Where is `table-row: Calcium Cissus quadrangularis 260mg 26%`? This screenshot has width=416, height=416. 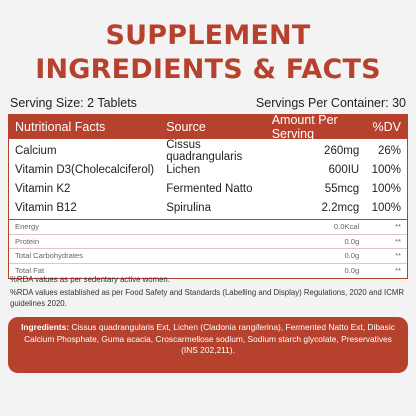
table-row: Calcium Cissus quadrangularis 260mg 26% is located at coordinates (208, 150).